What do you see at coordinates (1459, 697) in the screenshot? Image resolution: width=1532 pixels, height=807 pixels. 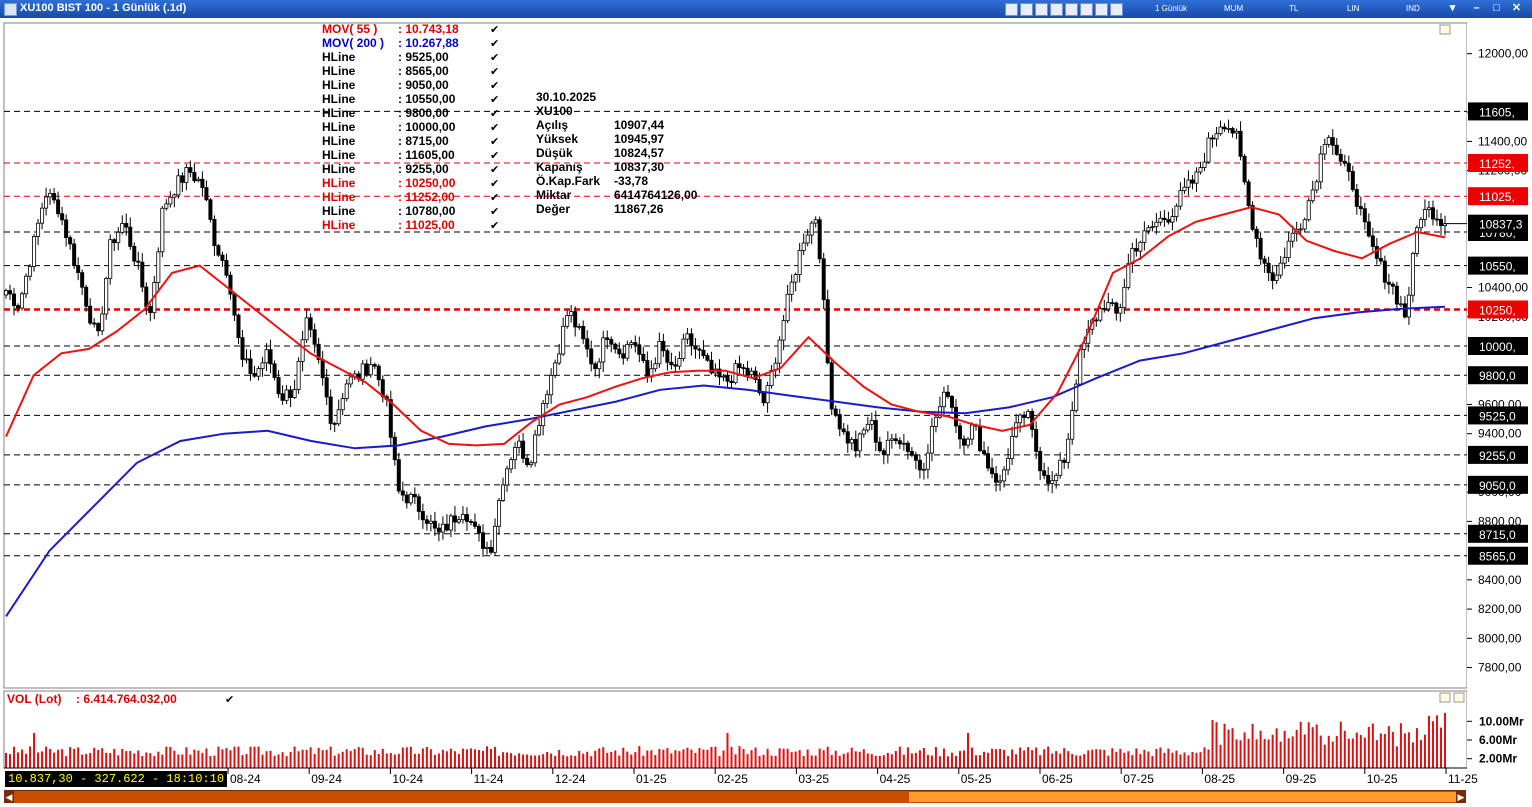 I see `volume-close-icon` at bounding box center [1459, 697].